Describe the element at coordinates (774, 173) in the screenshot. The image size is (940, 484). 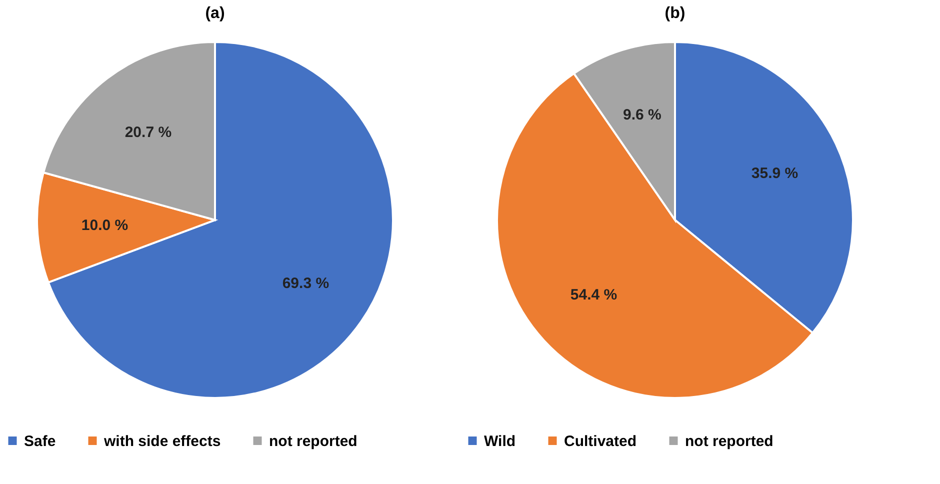
I see `data-label: 35.9 %` at that location.